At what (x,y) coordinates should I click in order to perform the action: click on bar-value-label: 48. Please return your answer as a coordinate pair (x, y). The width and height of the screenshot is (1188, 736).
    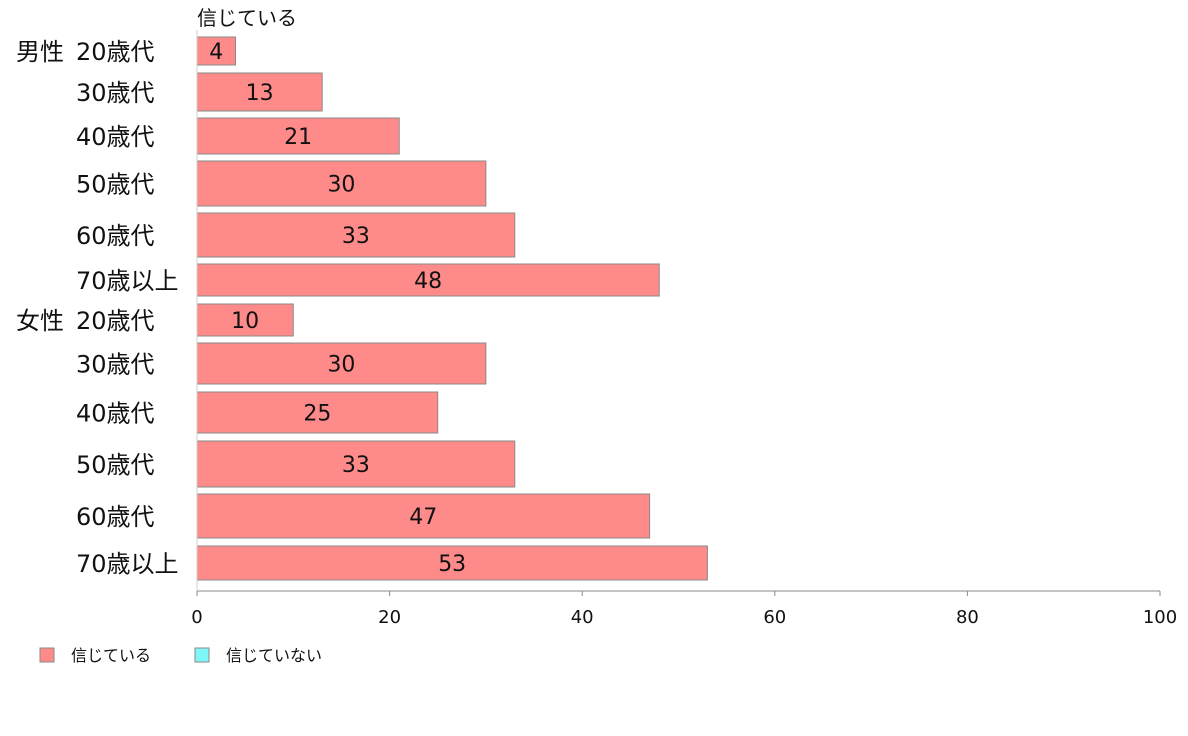
    Looking at the image, I should click on (428, 281).